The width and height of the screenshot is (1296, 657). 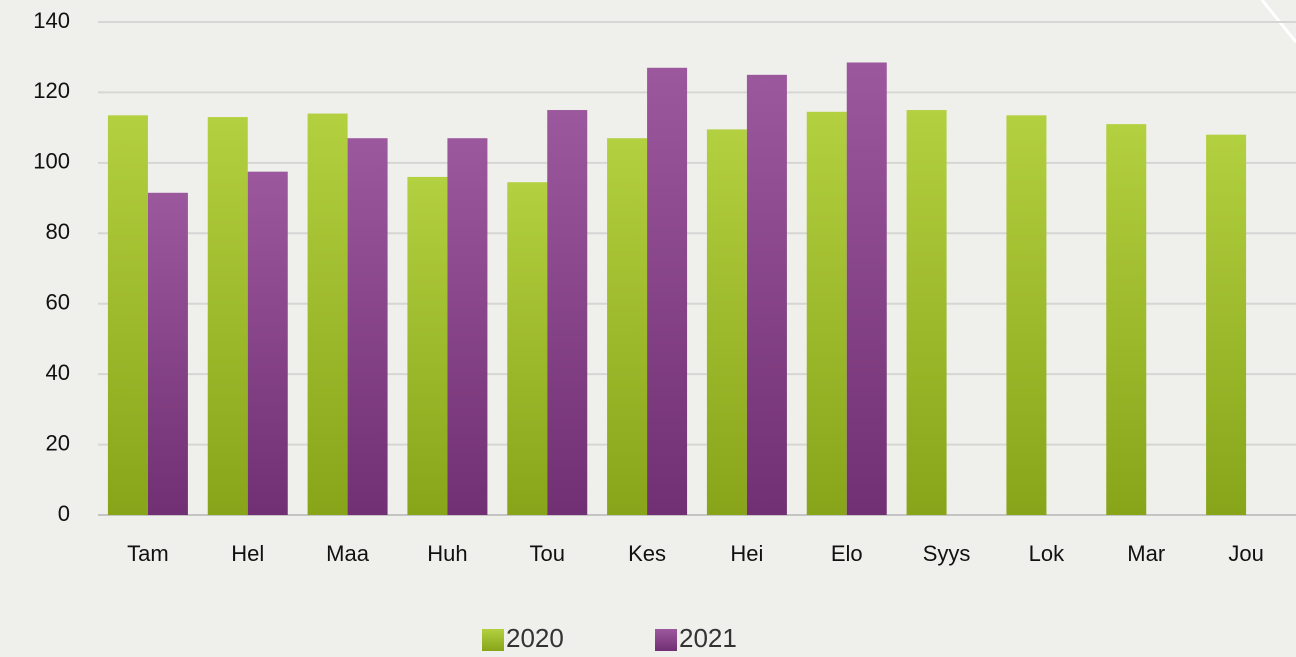 What do you see at coordinates (1245, 553) in the screenshot?
I see `x-tick-label: Jou` at bounding box center [1245, 553].